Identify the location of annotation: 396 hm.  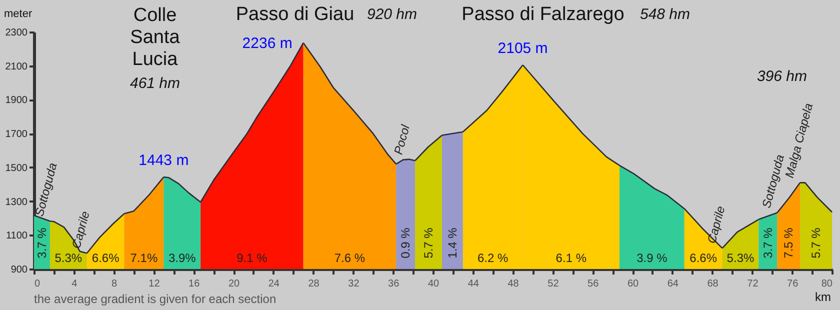
(782, 76).